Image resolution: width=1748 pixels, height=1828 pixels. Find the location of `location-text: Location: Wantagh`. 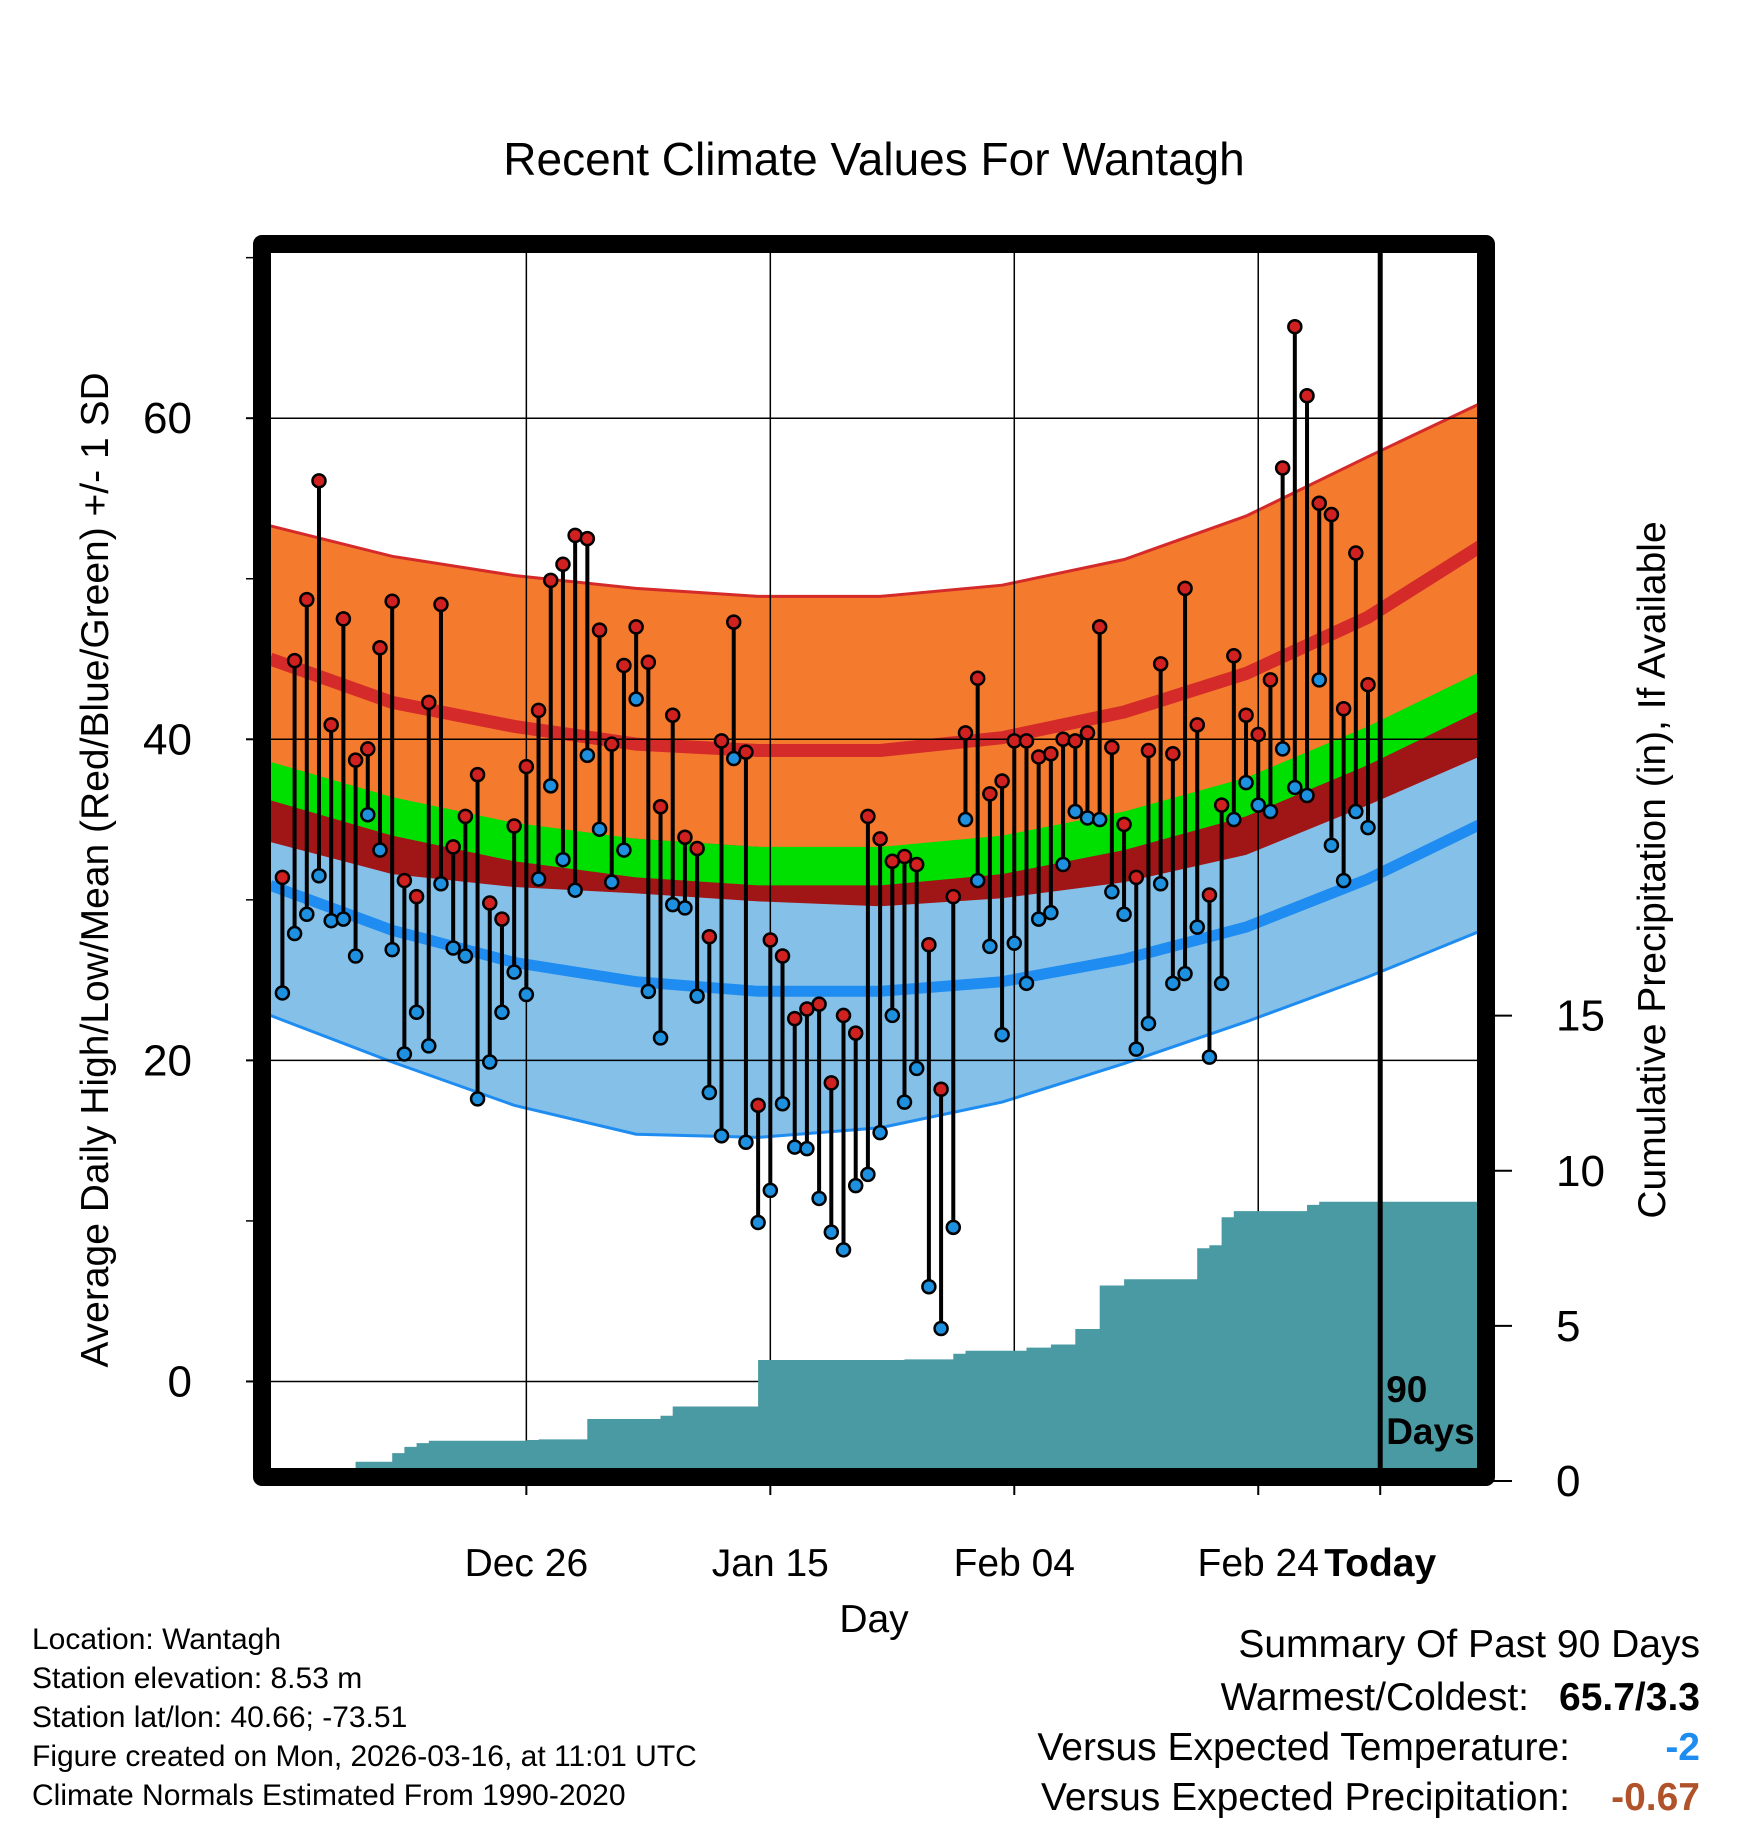

location-text: Location: Wantagh is located at coordinates (157, 1639).